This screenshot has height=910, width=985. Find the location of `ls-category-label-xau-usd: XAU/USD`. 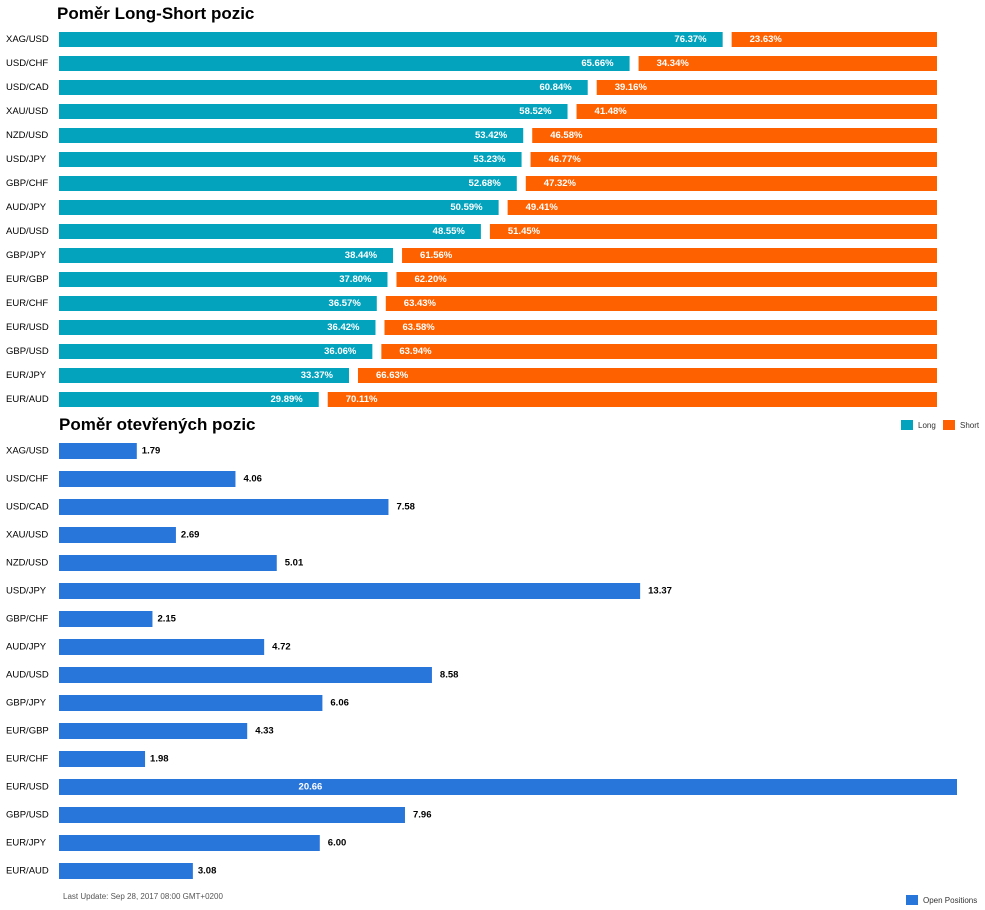

ls-category-label-xau-usd: XAU/USD is located at coordinates (27, 111).